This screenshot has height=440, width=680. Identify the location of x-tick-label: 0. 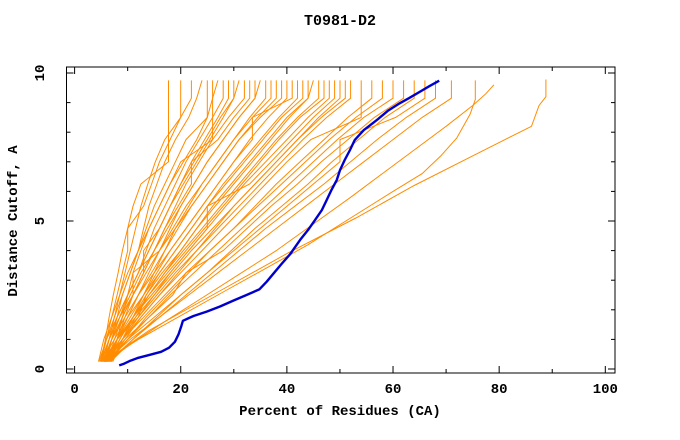
(74, 390).